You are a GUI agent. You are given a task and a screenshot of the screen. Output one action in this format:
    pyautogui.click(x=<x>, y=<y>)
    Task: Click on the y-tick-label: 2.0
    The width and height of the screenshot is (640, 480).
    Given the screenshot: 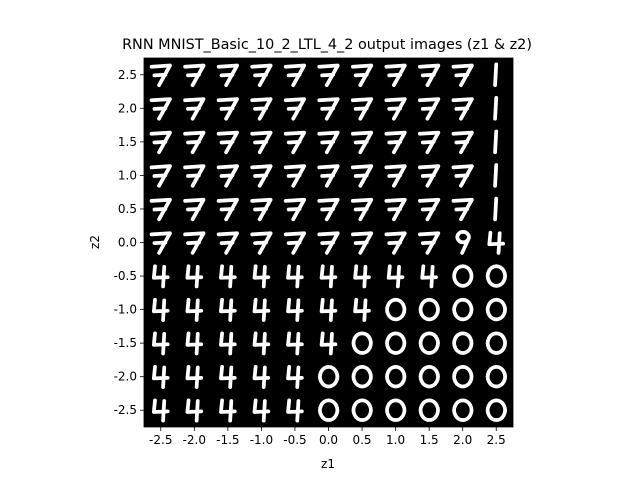 What is the action you would take?
    pyautogui.click(x=127, y=108)
    